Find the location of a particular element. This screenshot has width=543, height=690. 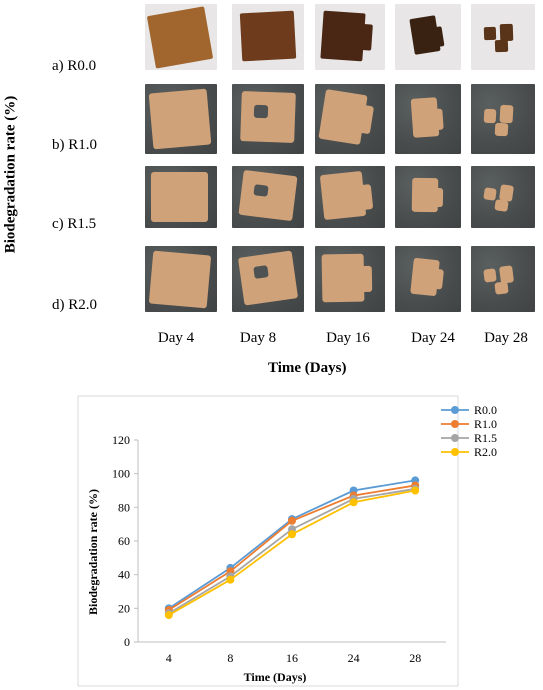

row-label-r1-0: b) R1.0 is located at coordinates (74, 145).